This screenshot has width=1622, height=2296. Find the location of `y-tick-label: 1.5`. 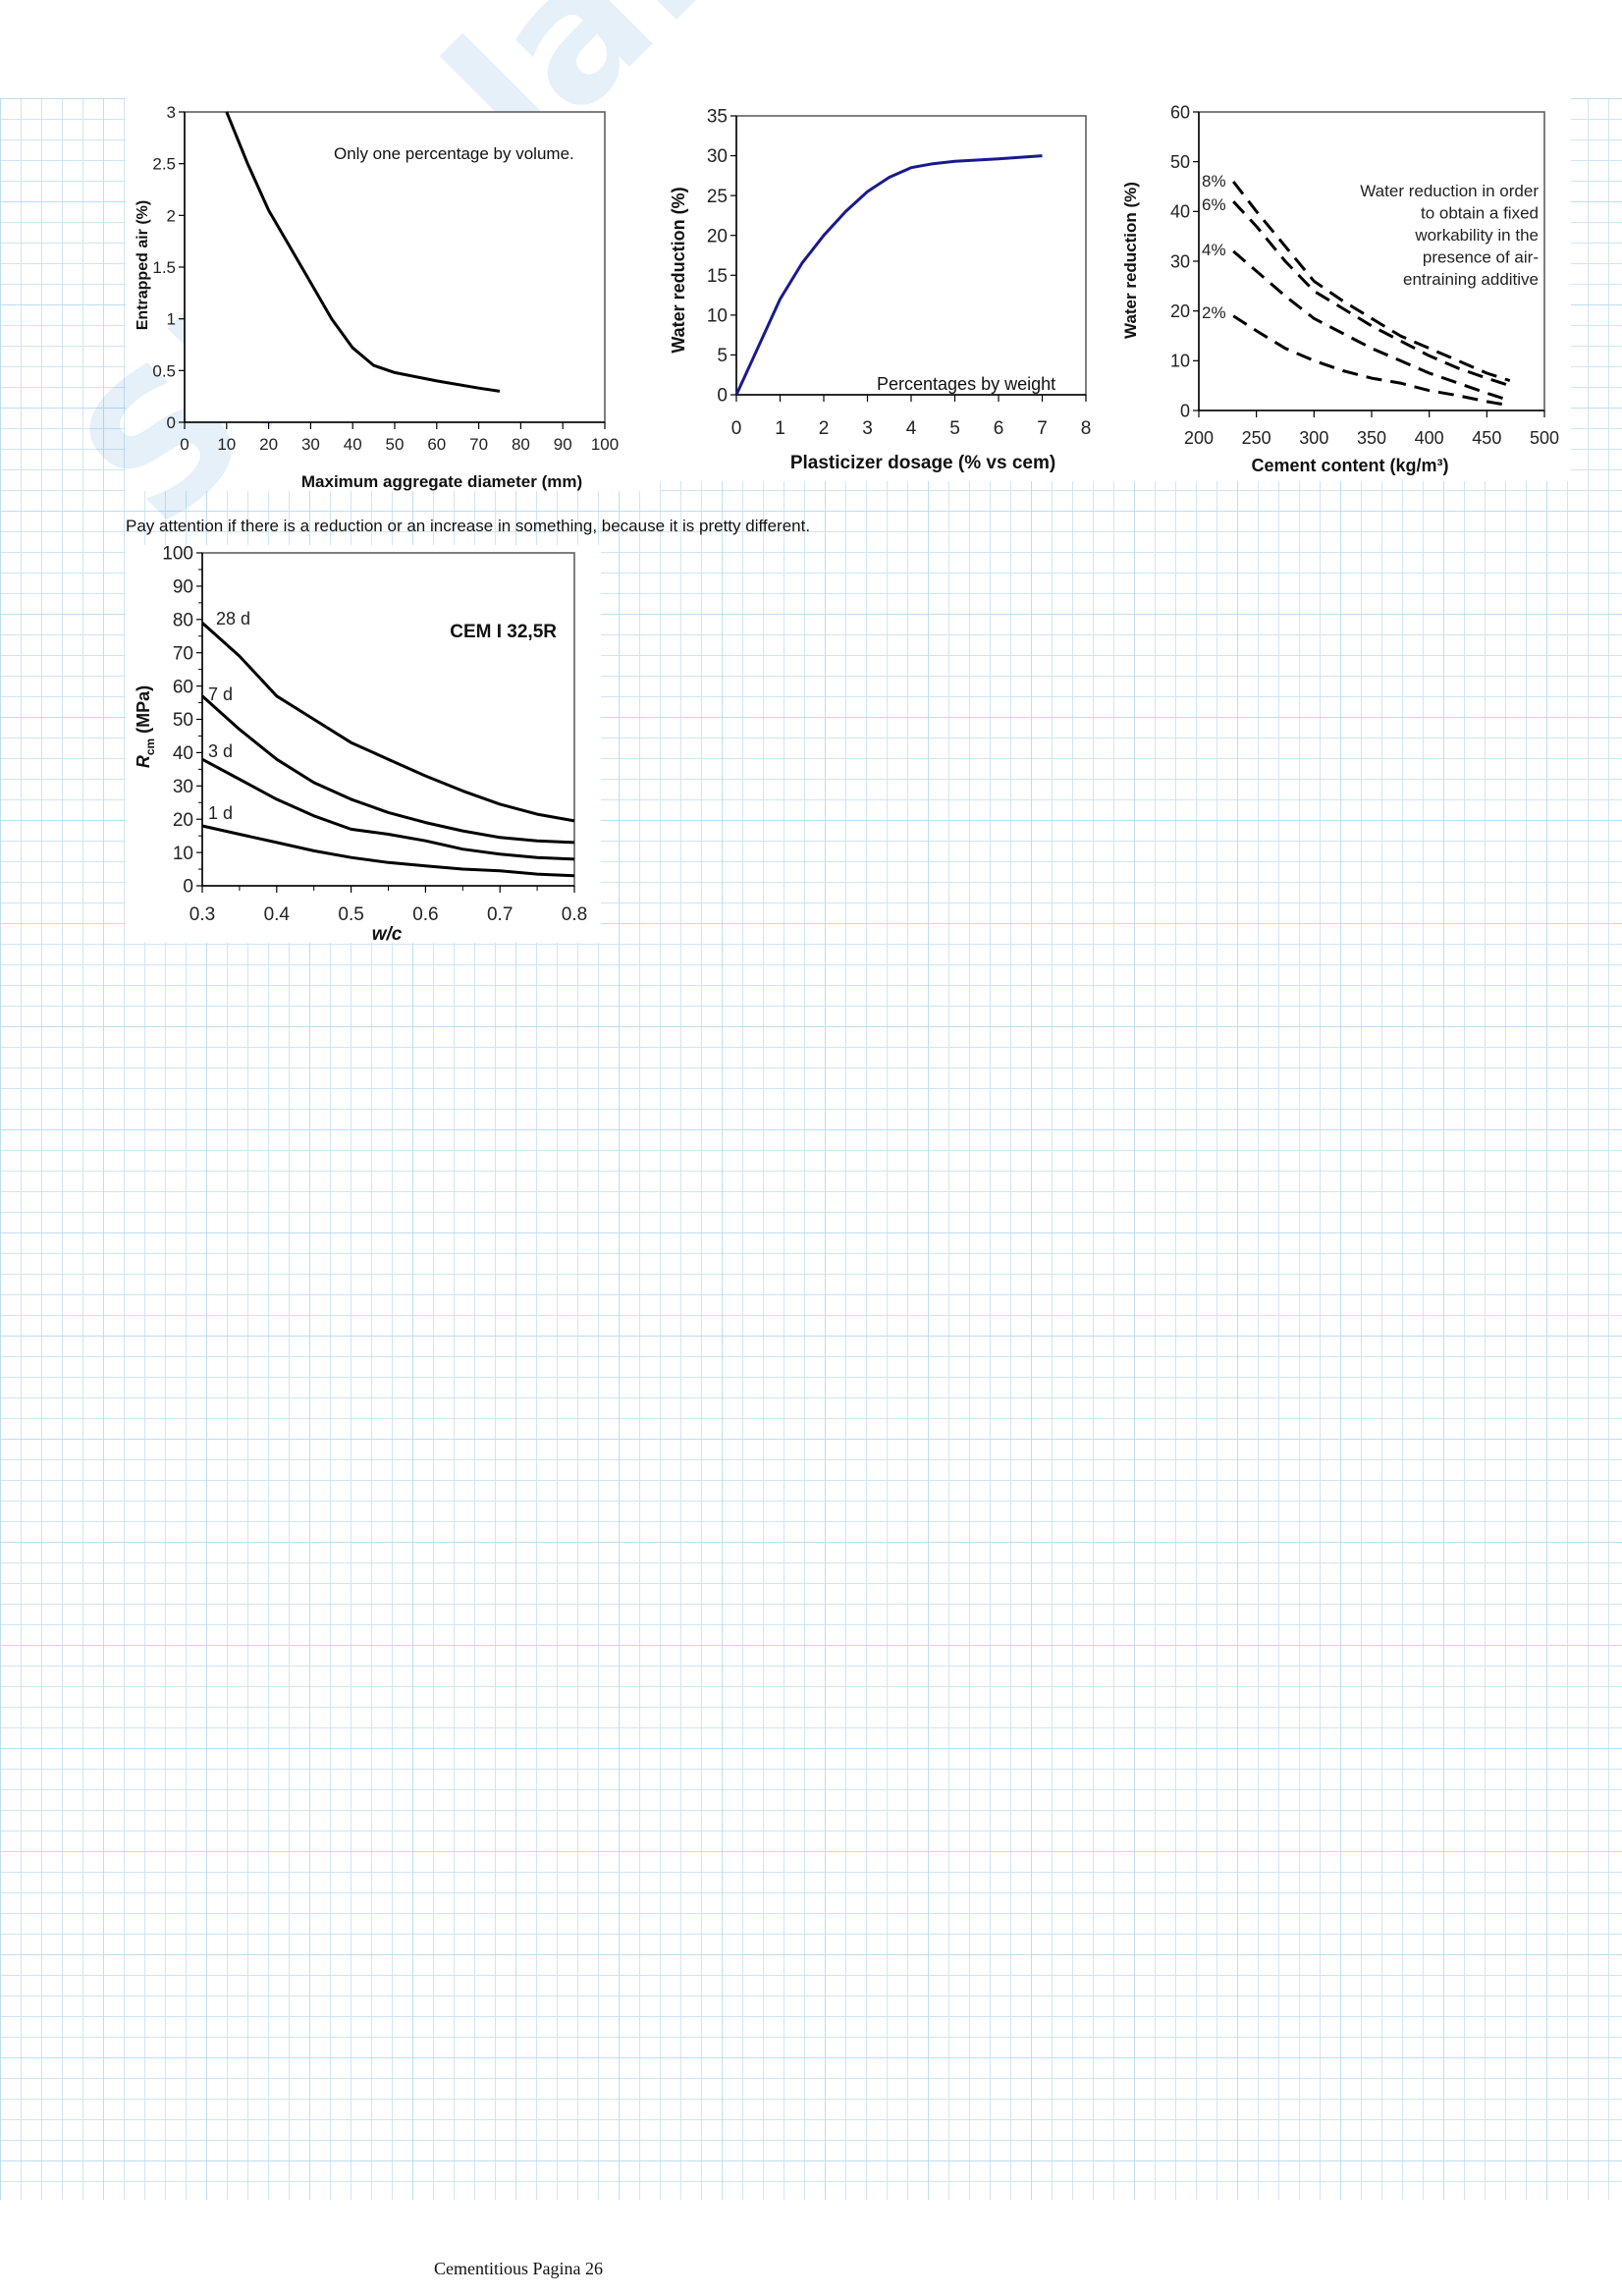

y-tick-label: 1.5 is located at coordinates (164, 267).